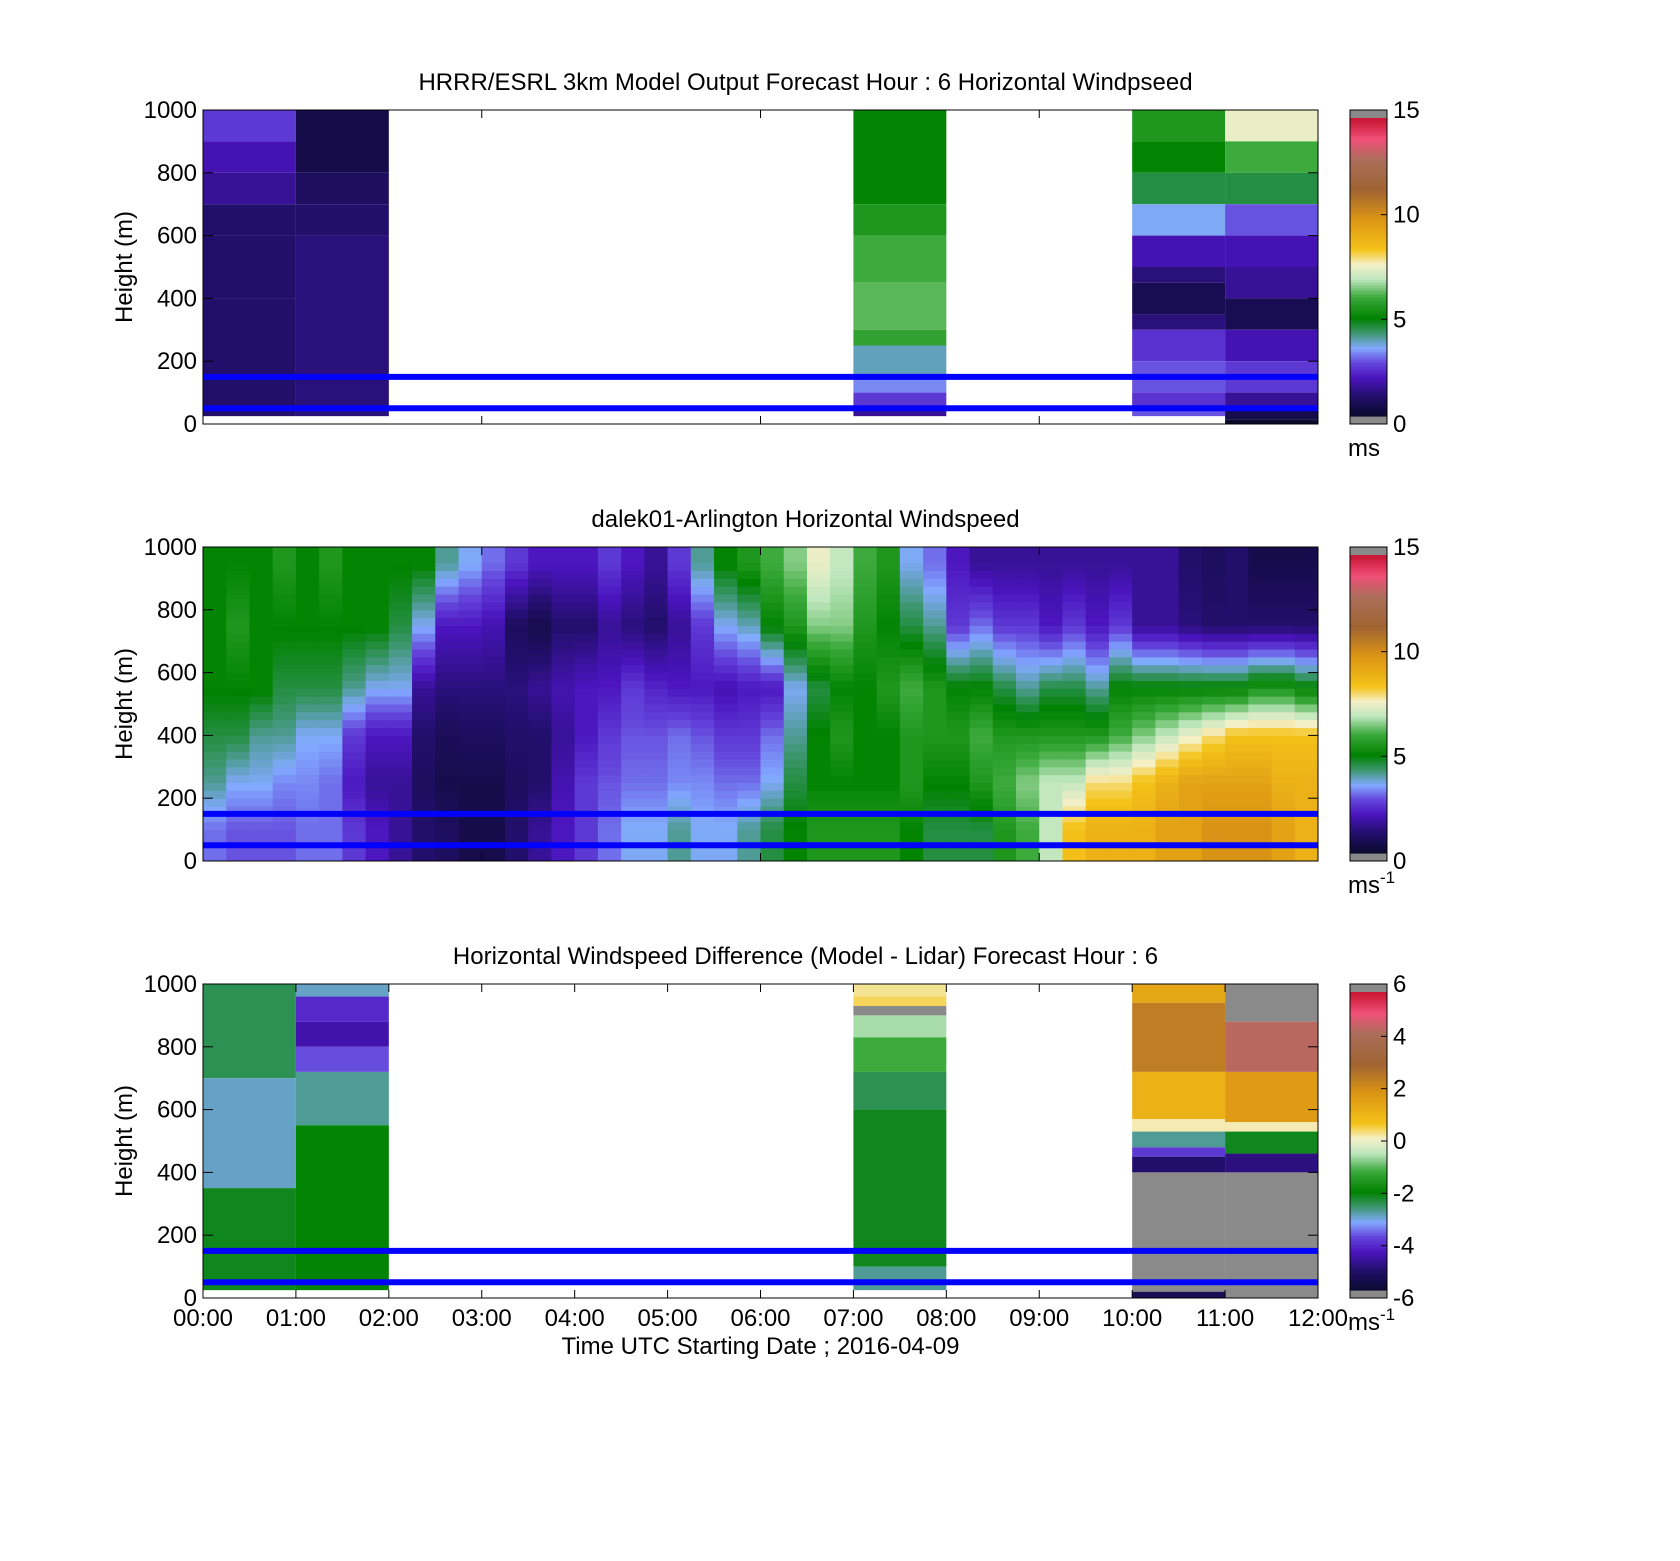 The image size is (1680, 1561). I want to click on x-tick-label: 12:00, so click(1318, 1318).